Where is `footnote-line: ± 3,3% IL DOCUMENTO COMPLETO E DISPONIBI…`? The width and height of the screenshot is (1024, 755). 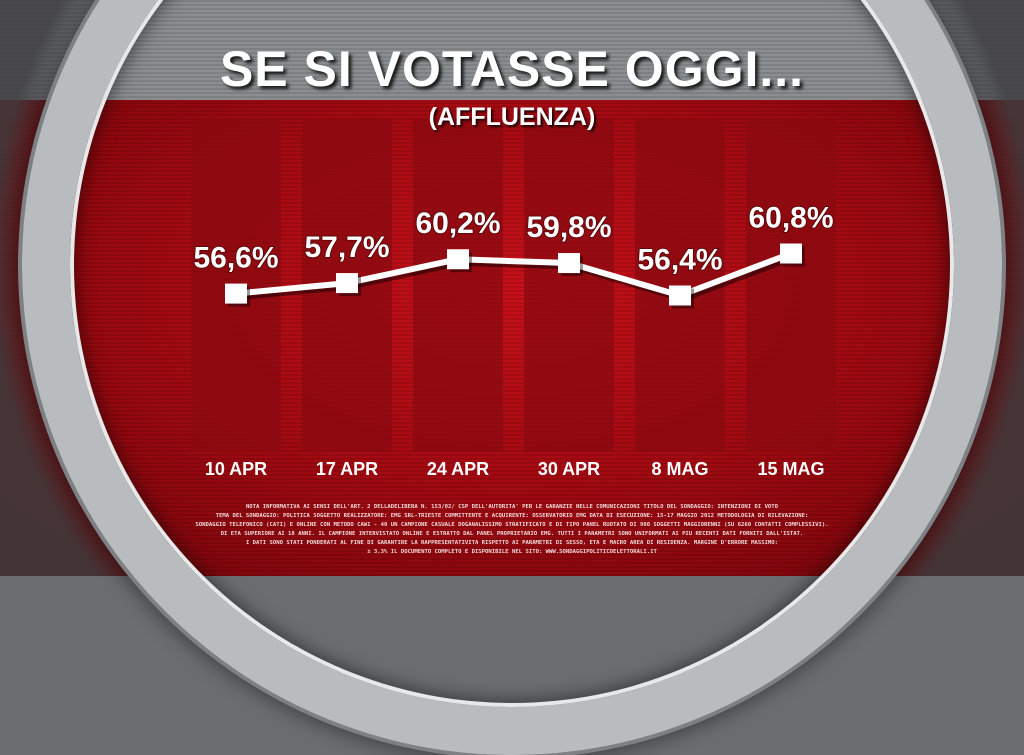 footnote-line: ± 3,3% IL DOCUMENTO COMPLETO E DISPONIBI… is located at coordinates (512, 552).